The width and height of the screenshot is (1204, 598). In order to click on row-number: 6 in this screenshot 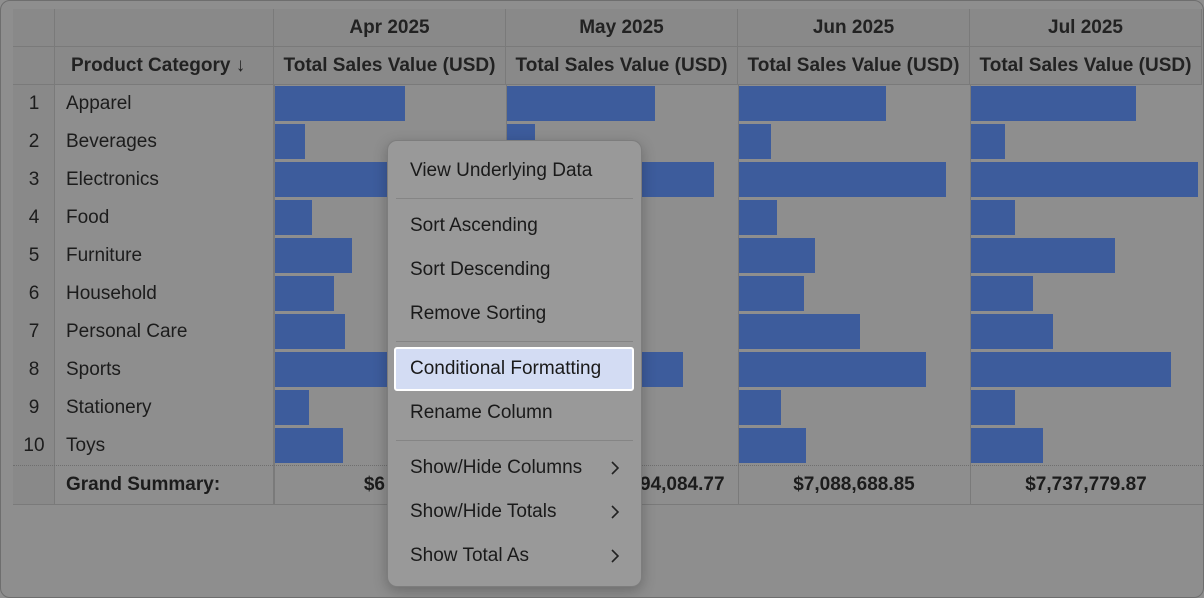, I will do `click(34, 293)`.